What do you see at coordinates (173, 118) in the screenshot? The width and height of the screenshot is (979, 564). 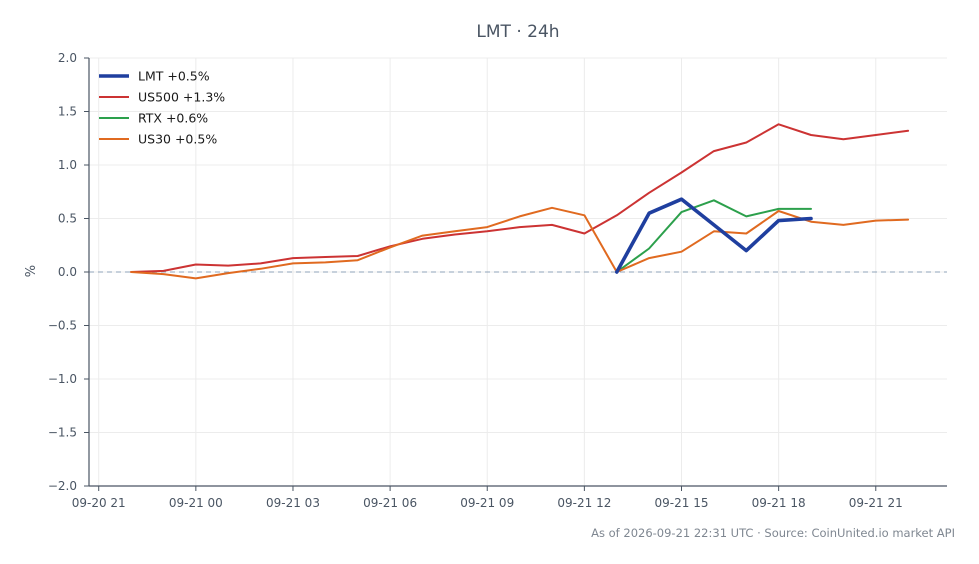 I see `legend-label: RTX +0.6%` at bounding box center [173, 118].